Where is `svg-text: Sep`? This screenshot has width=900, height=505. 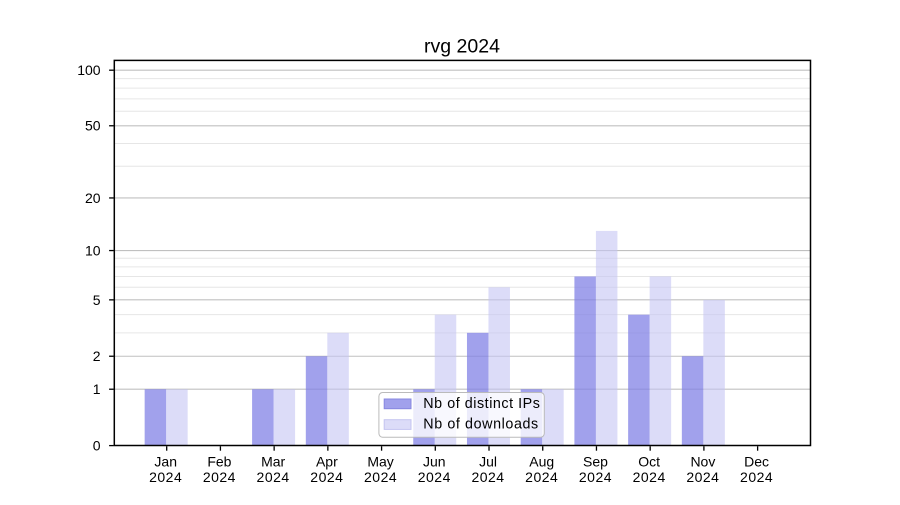
svg-text: Sep is located at coordinates (595, 461).